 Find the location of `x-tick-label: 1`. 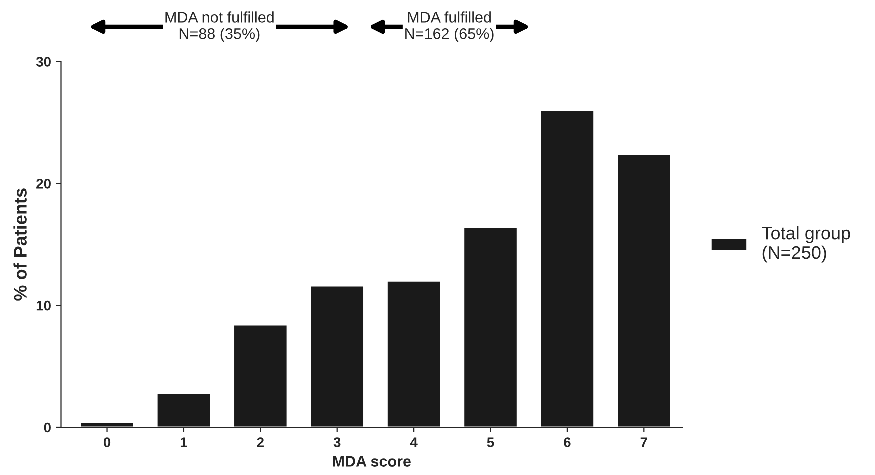

x-tick-label: 1 is located at coordinates (184, 443).